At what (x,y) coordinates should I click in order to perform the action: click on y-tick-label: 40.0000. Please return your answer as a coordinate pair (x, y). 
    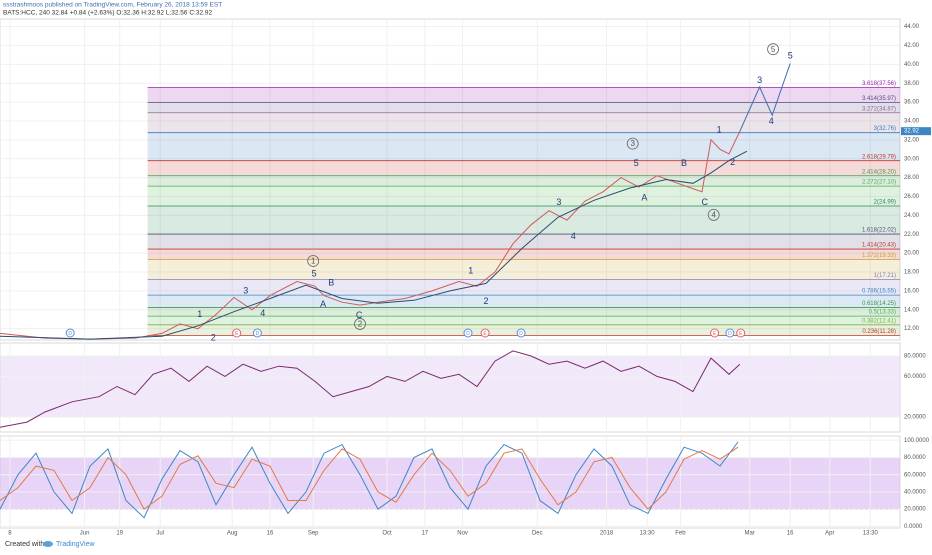
    Looking at the image, I should click on (915, 492).